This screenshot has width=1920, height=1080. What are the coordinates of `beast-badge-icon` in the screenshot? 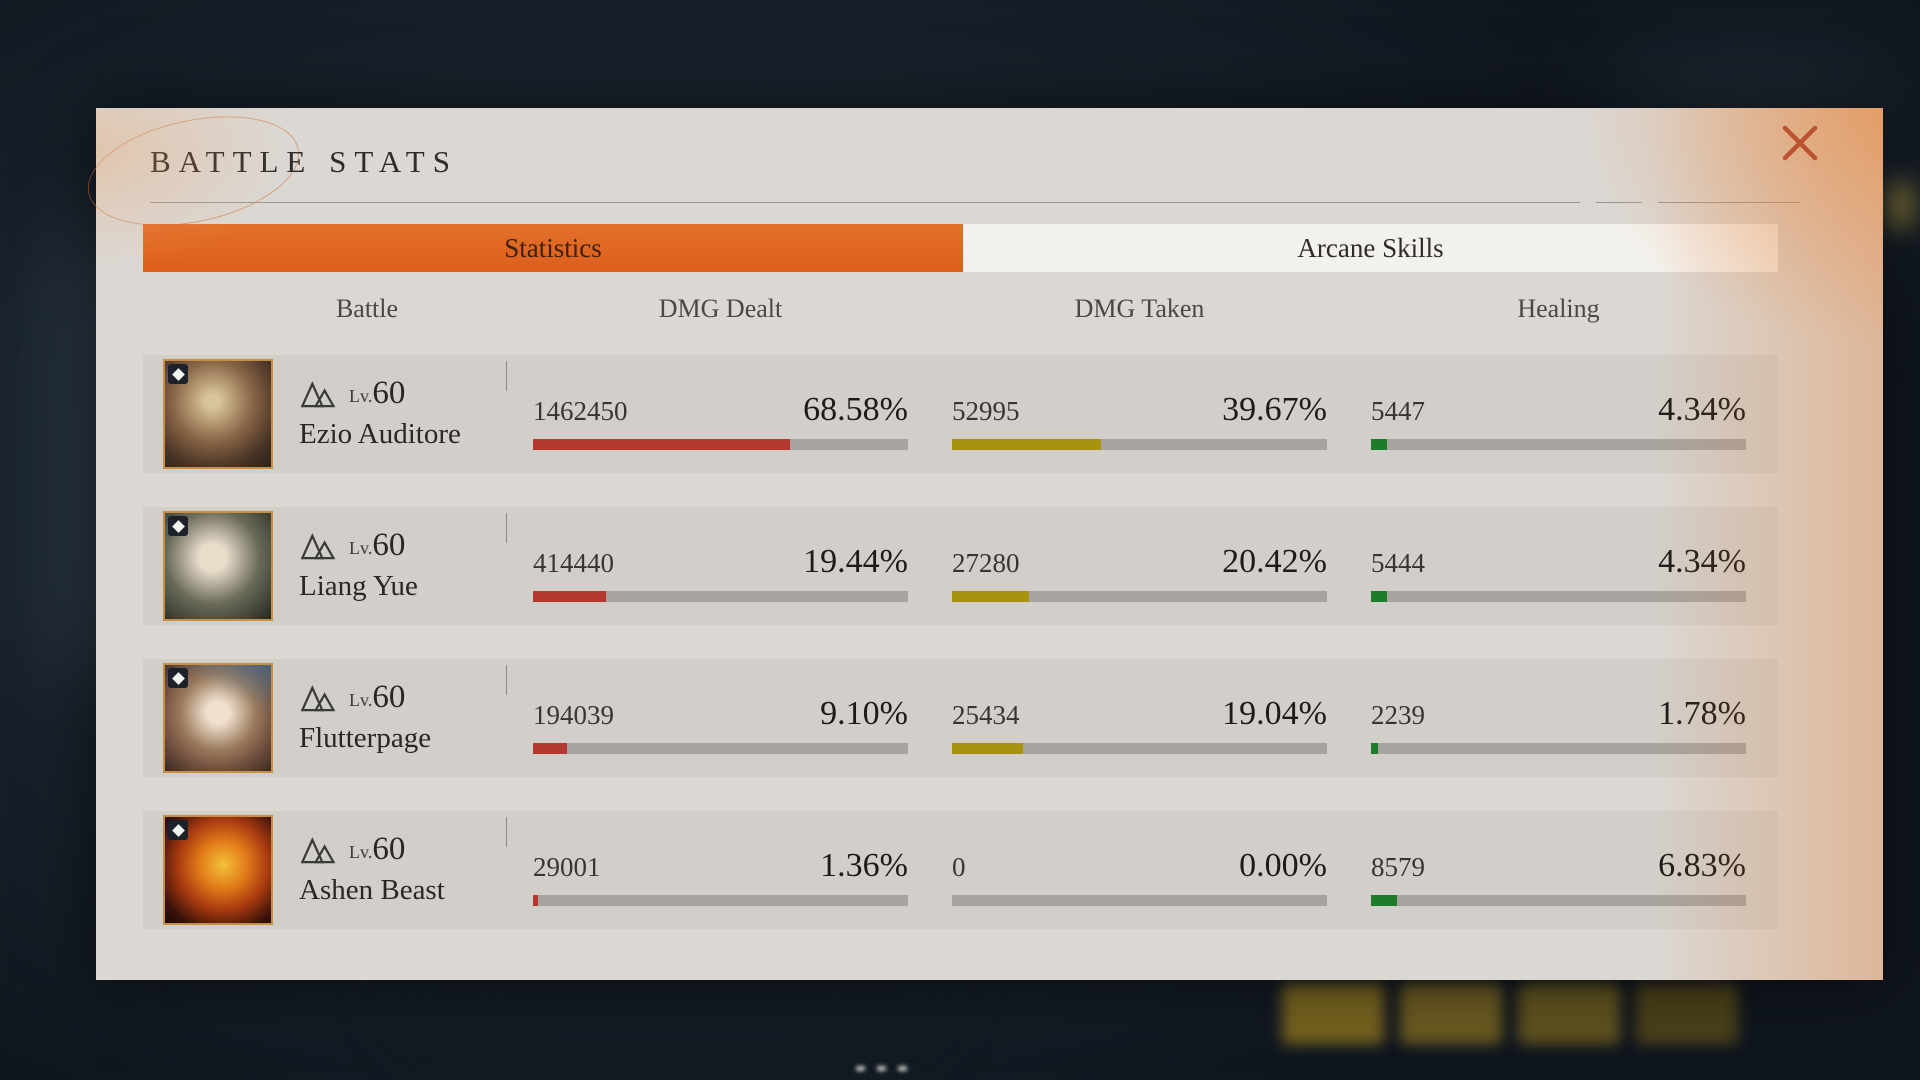 It's located at (178, 830).